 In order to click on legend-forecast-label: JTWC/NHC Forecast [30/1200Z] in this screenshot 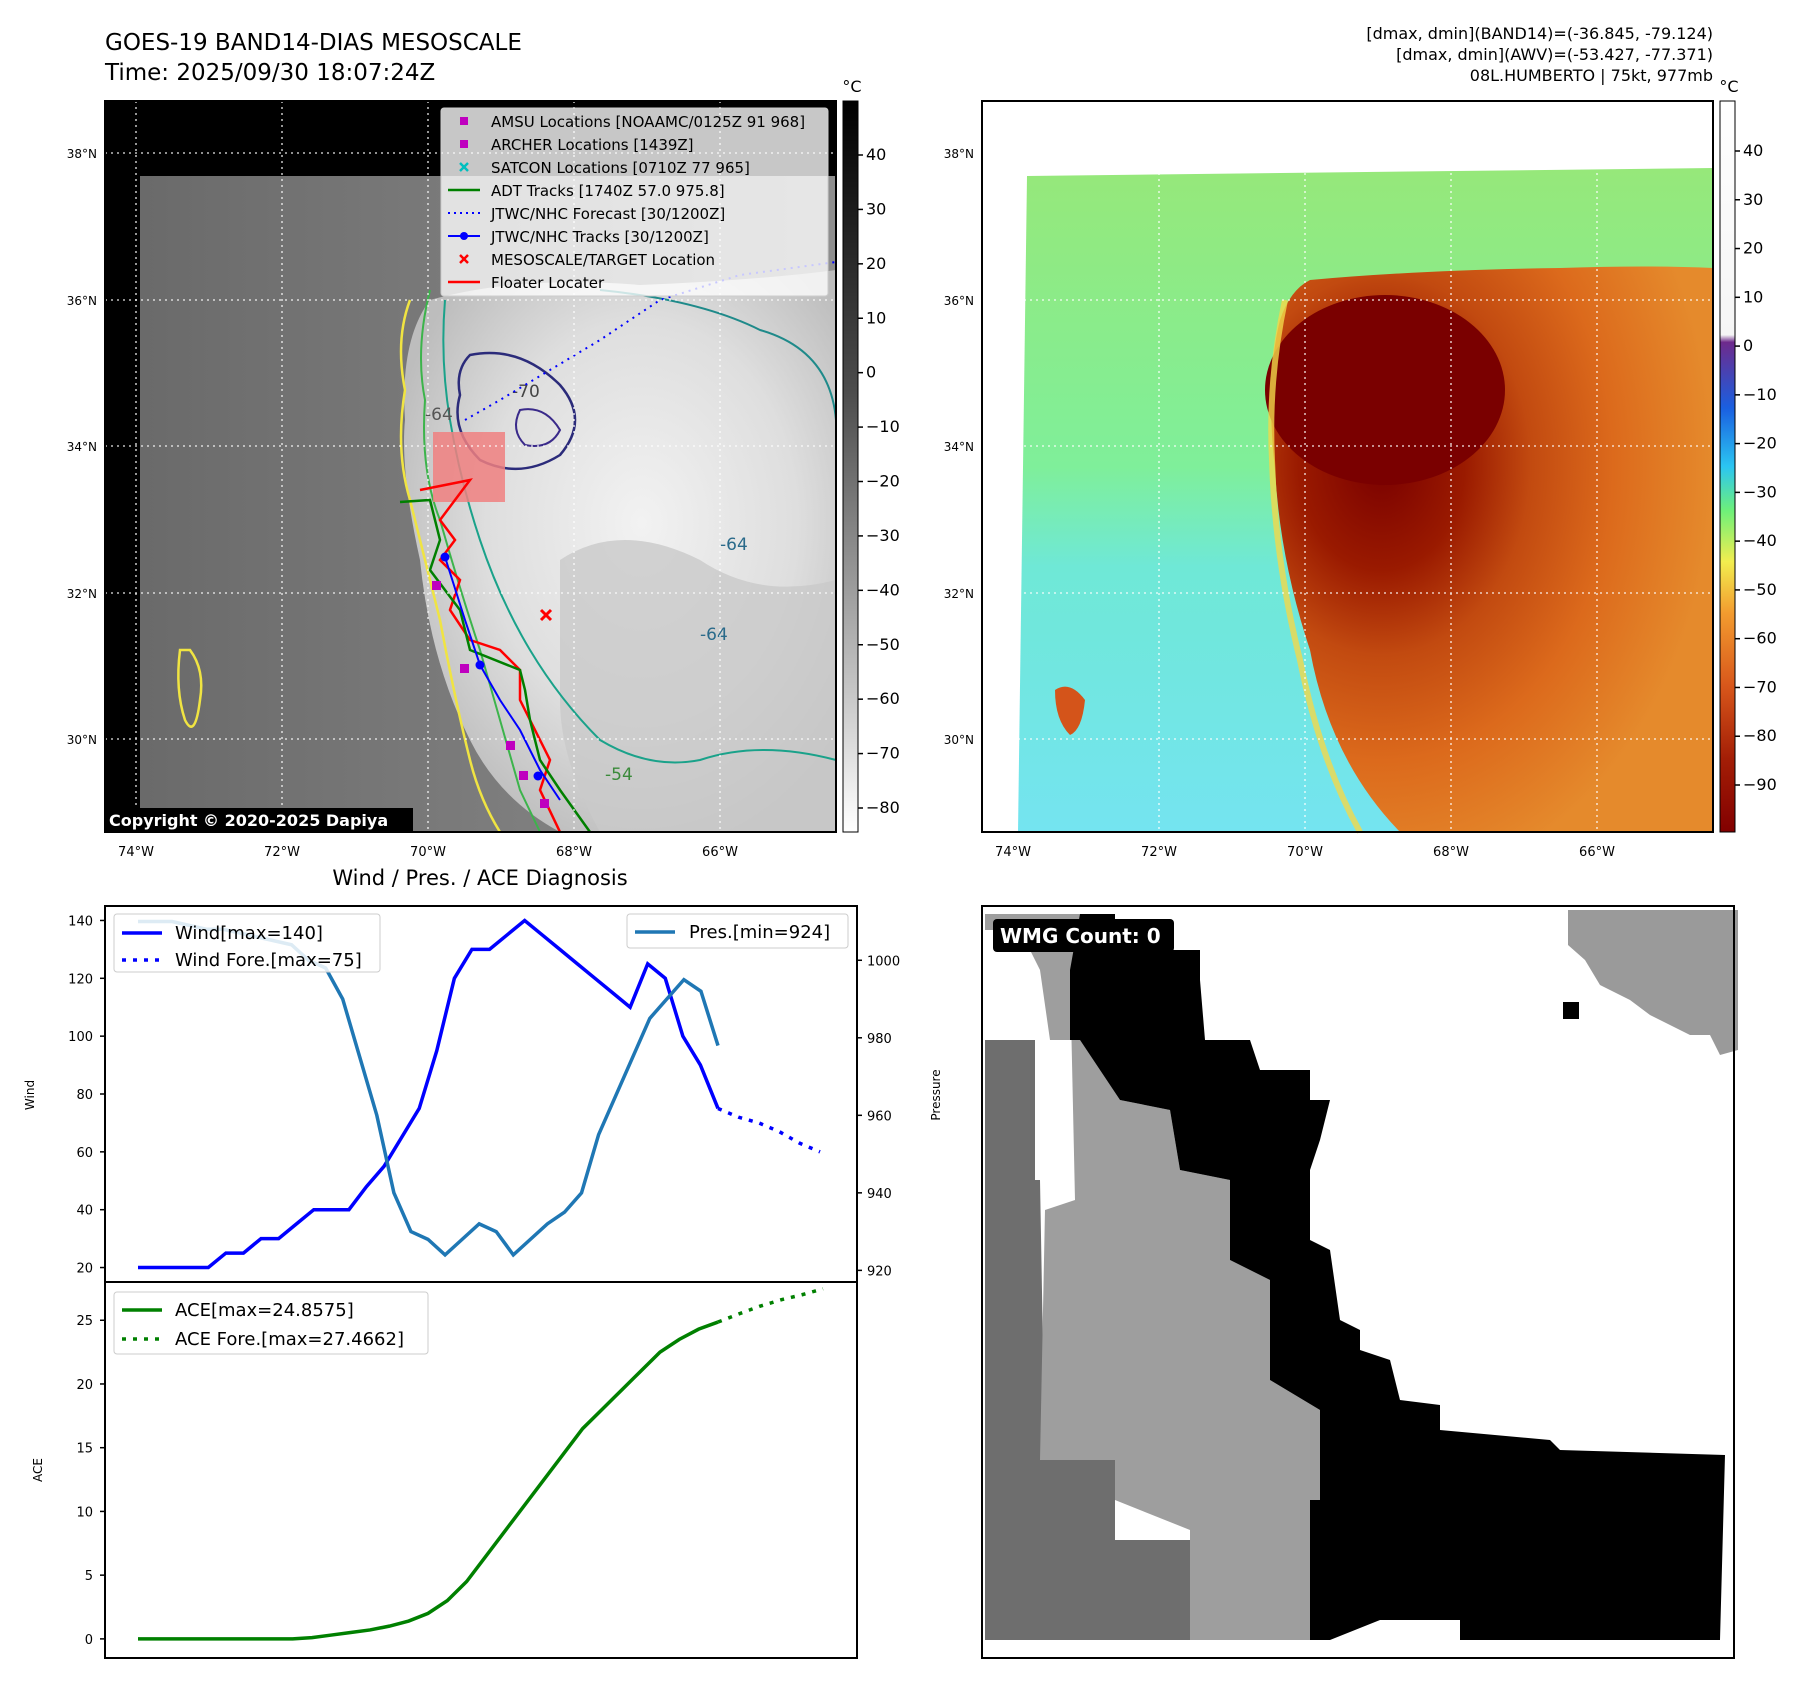, I will do `click(607, 214)`.